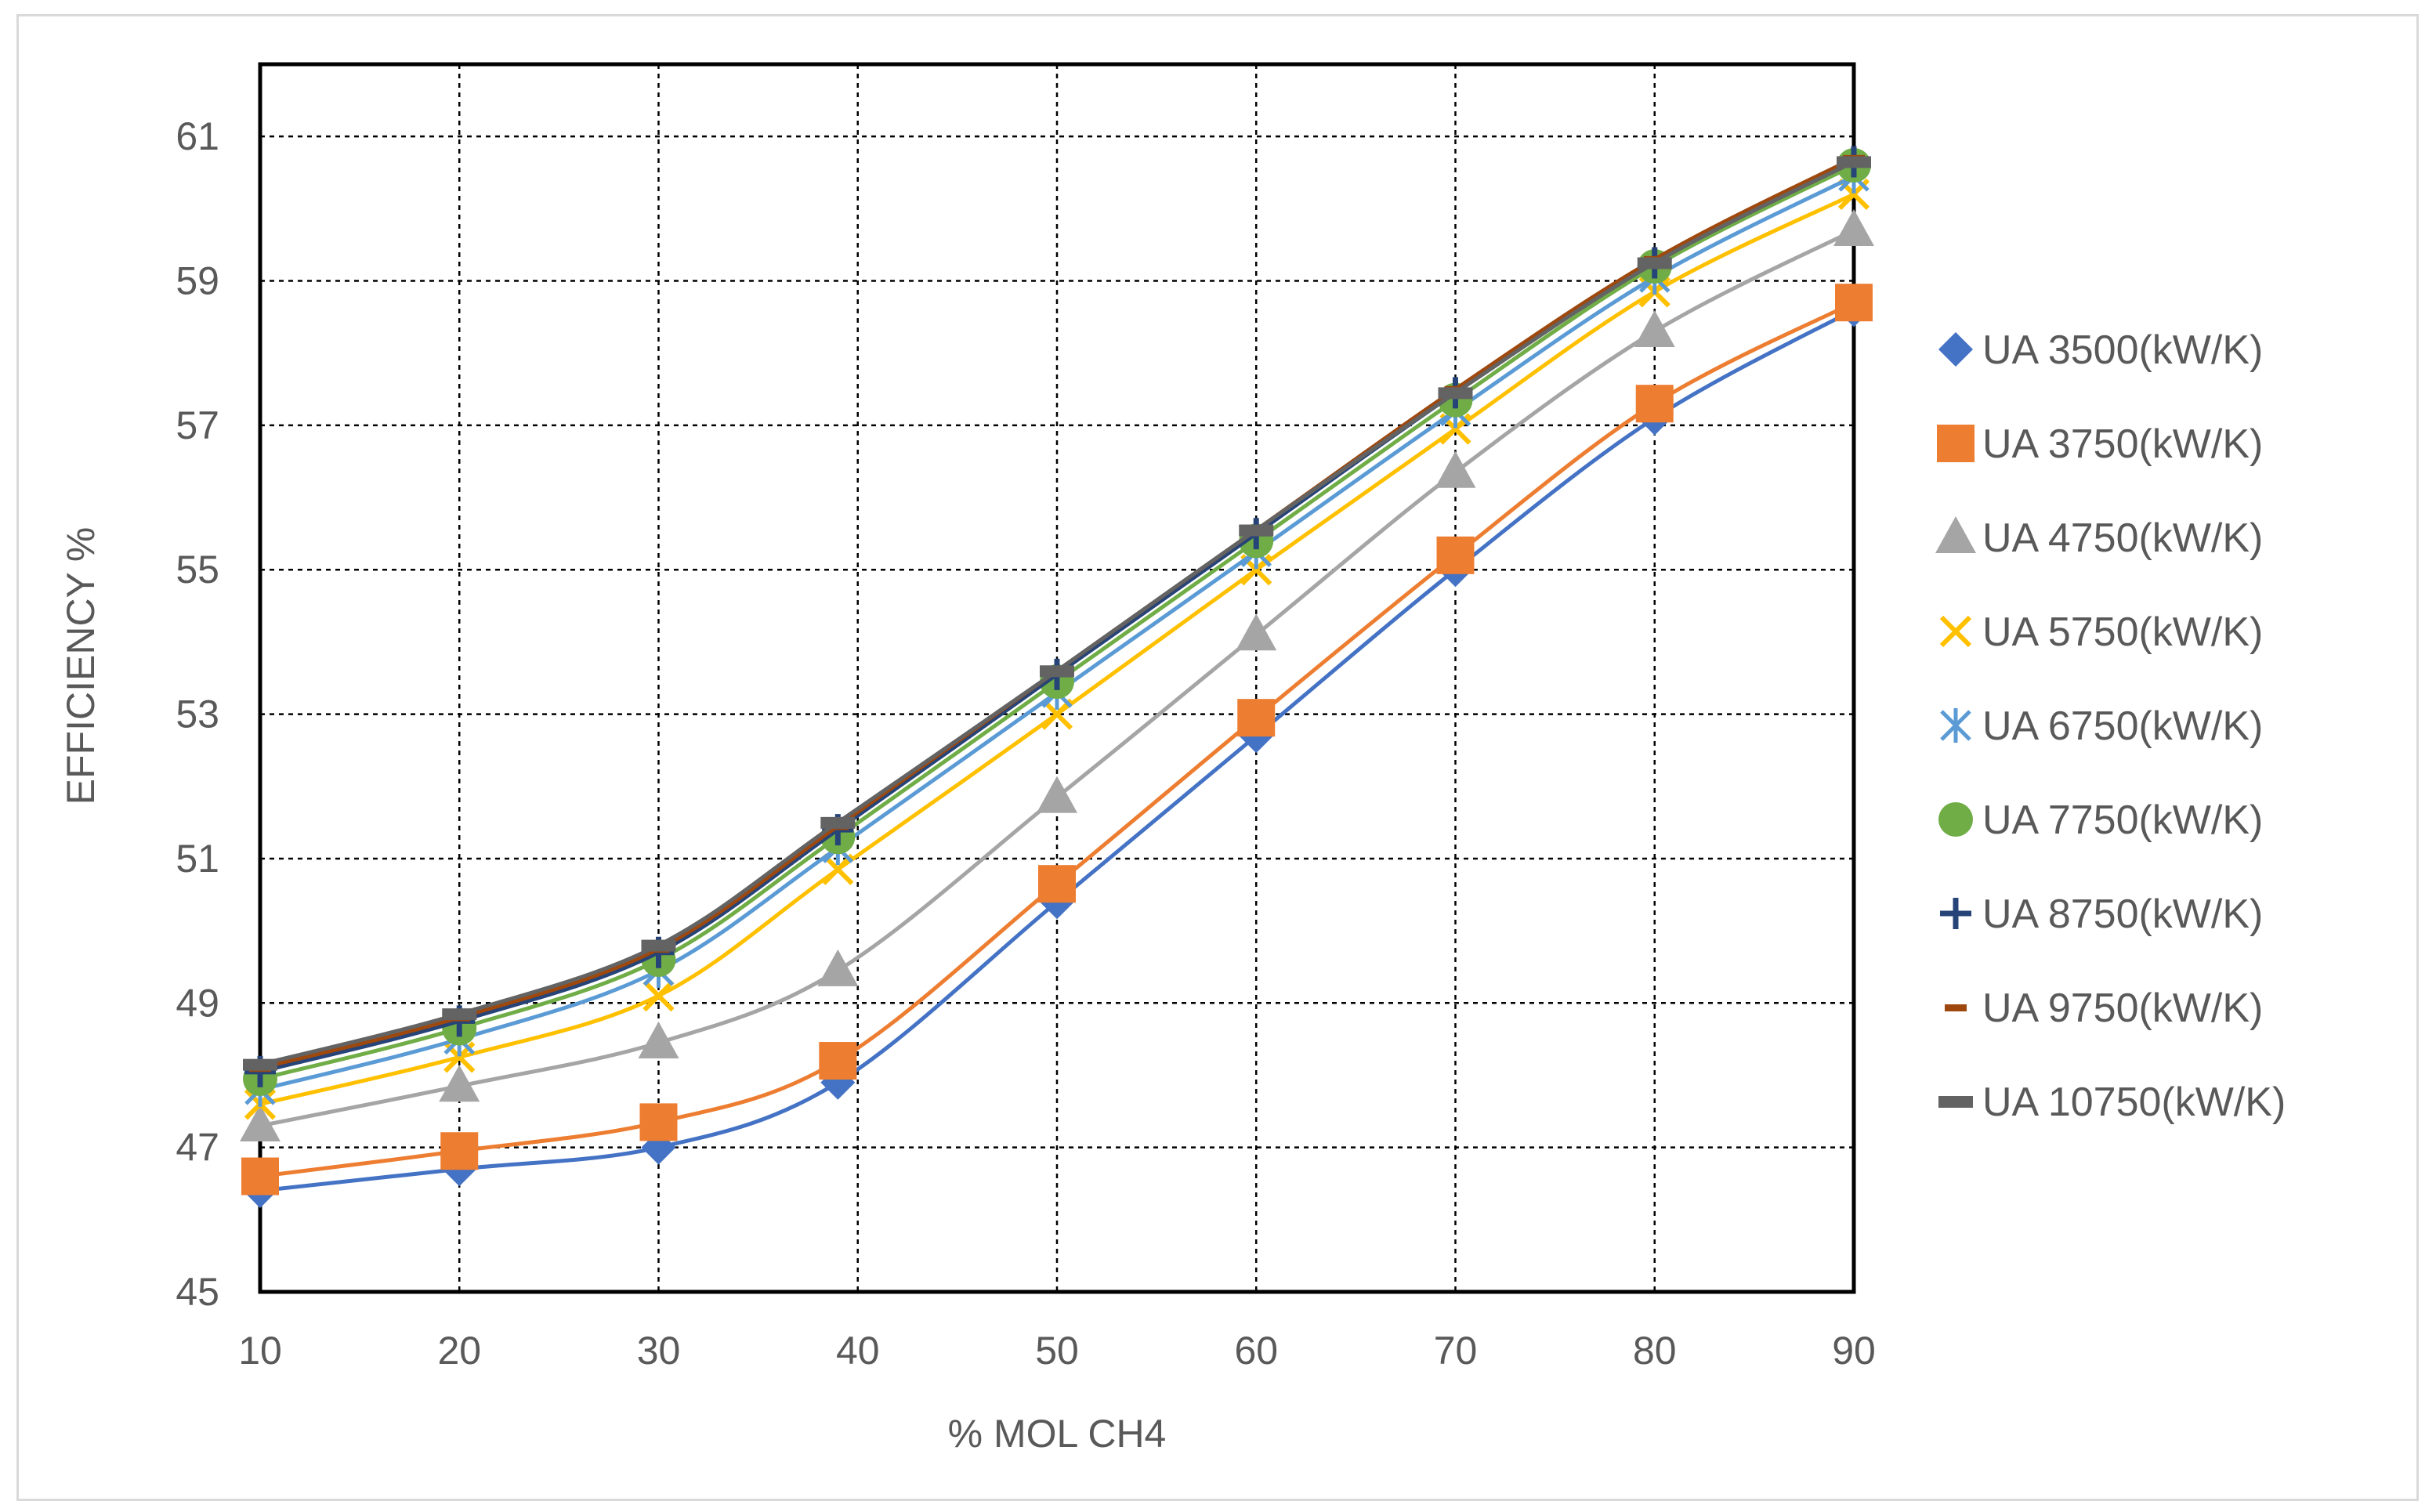 Image resolution: width=2436 pixels, height=1512 pixels. What do you see at coordinates (197, 281) in the screenshot?
I see `y-tick-label: 59` at bounding box center [197, 281].